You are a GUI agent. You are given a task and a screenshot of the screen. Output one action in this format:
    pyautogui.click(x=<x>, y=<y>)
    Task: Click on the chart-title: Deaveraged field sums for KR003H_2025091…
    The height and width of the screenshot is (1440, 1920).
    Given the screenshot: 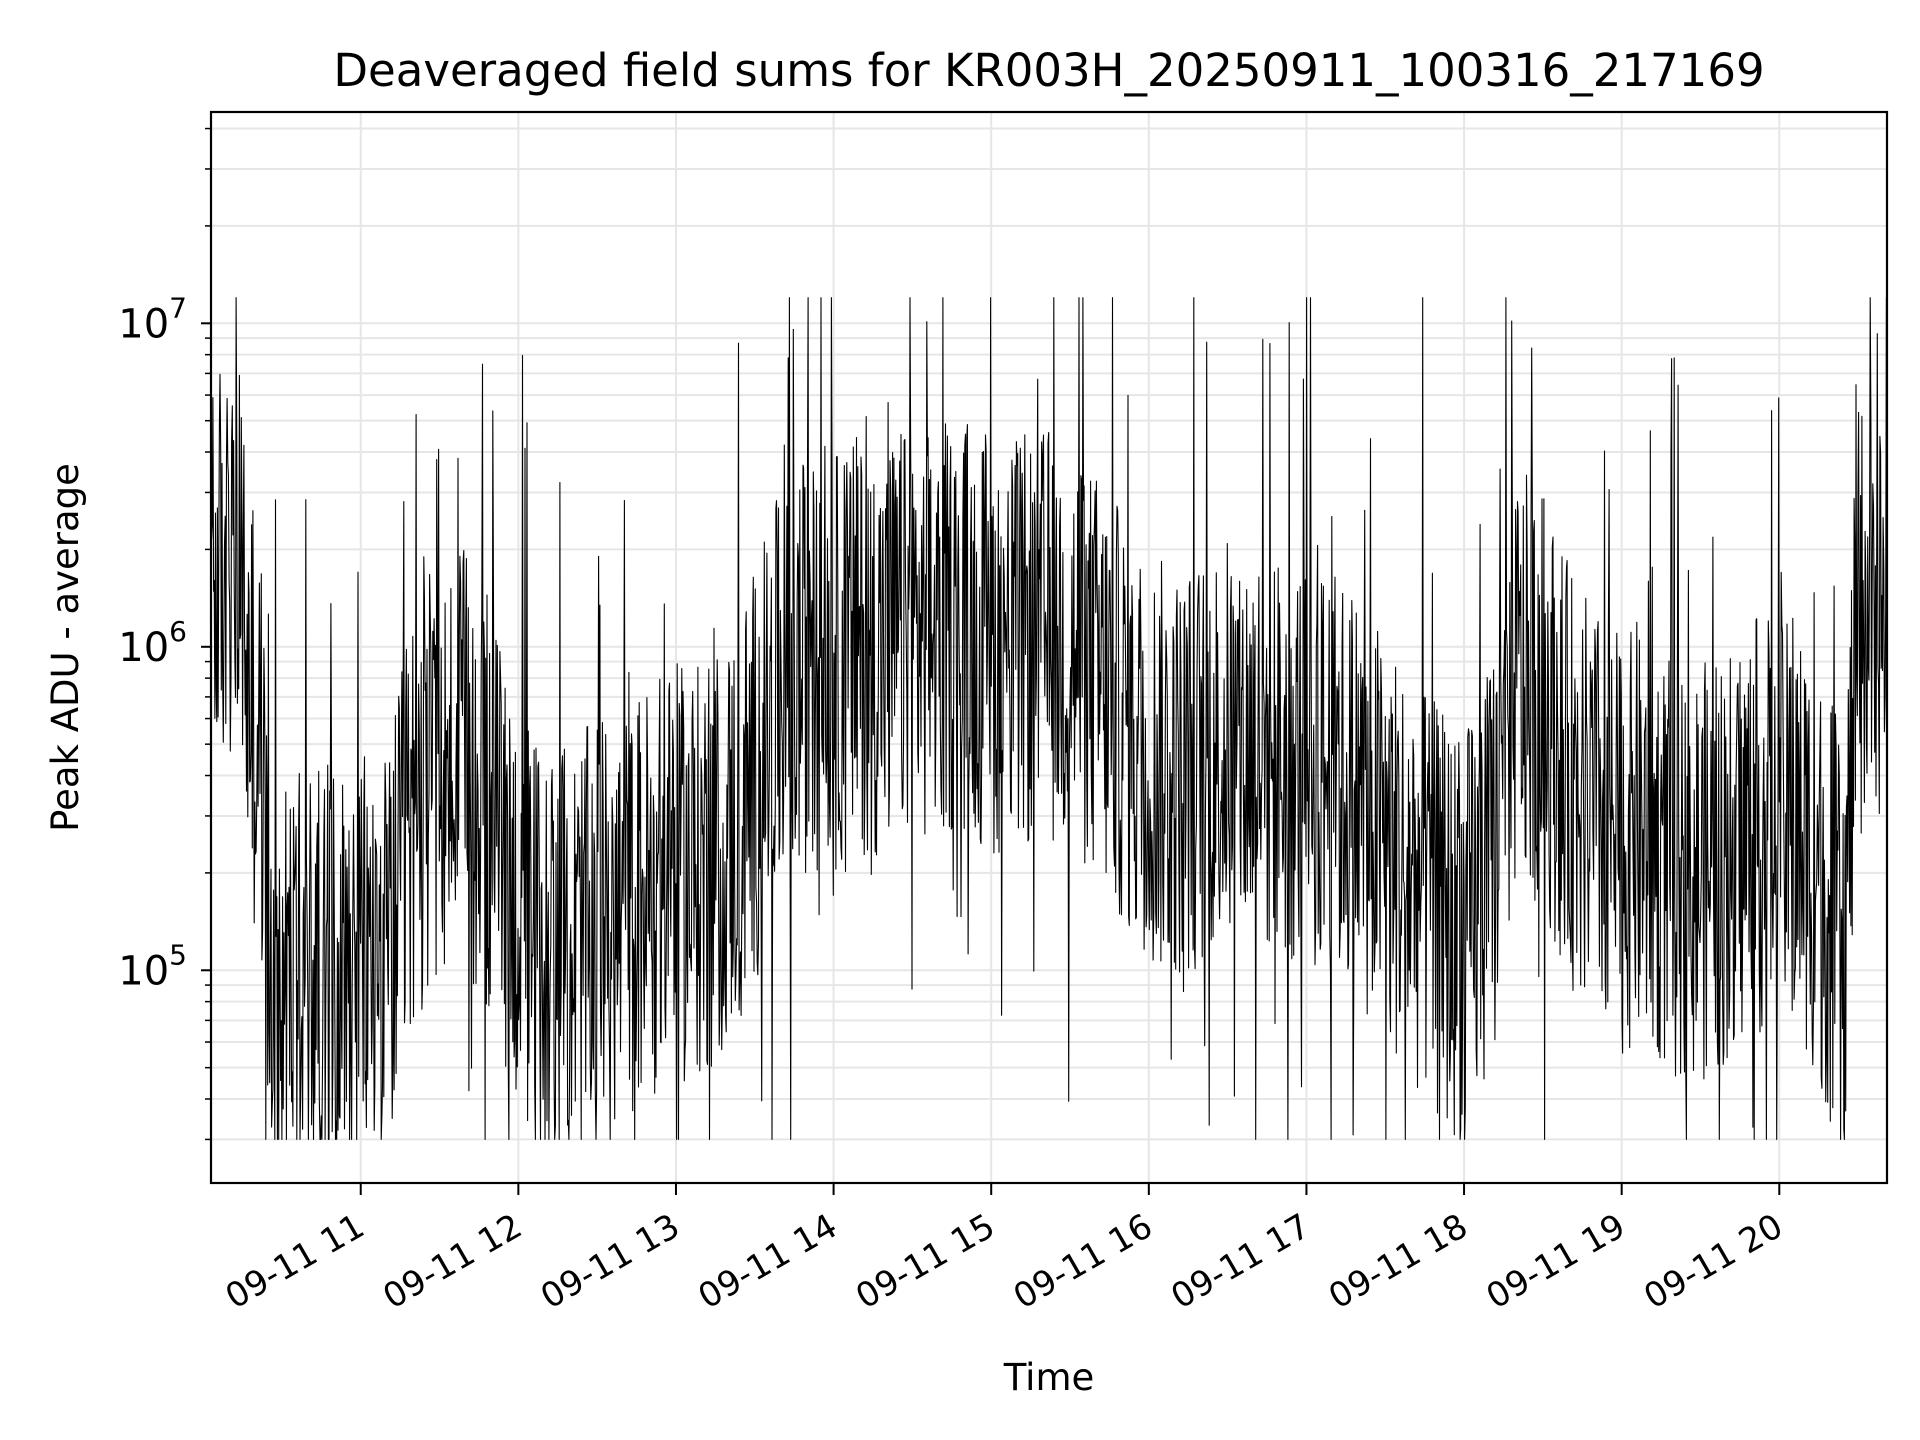 What is the action you would take?
    pyautogui.click(x=1048, y=70)
    